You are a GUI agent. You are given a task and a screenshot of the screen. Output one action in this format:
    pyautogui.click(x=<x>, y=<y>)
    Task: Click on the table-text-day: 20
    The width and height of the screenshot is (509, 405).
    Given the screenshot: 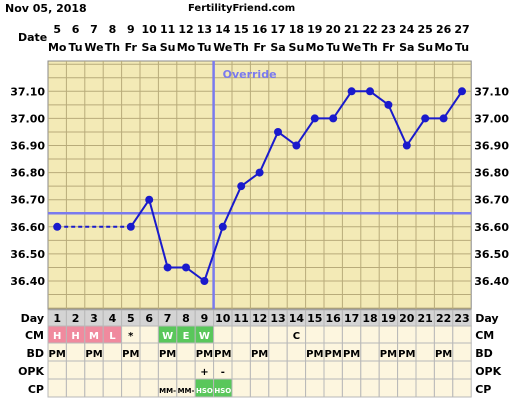 What is the action you would take?
    pyautogui.click(x=407, y=318)
    